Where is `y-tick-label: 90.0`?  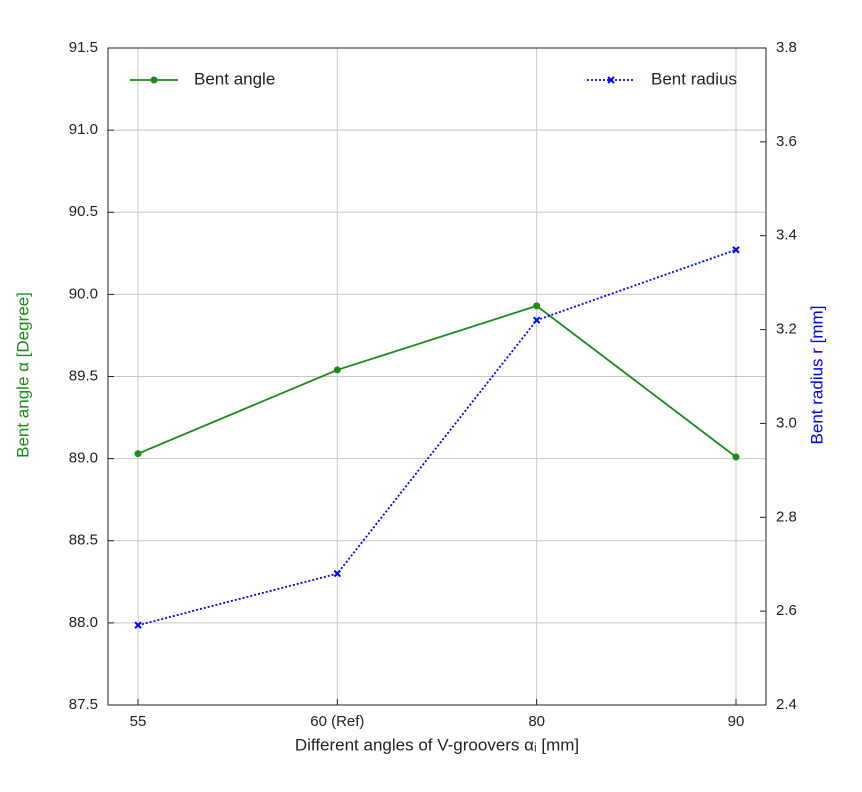 y-tick-label: 90.0 is located at coordinates (83, 293).